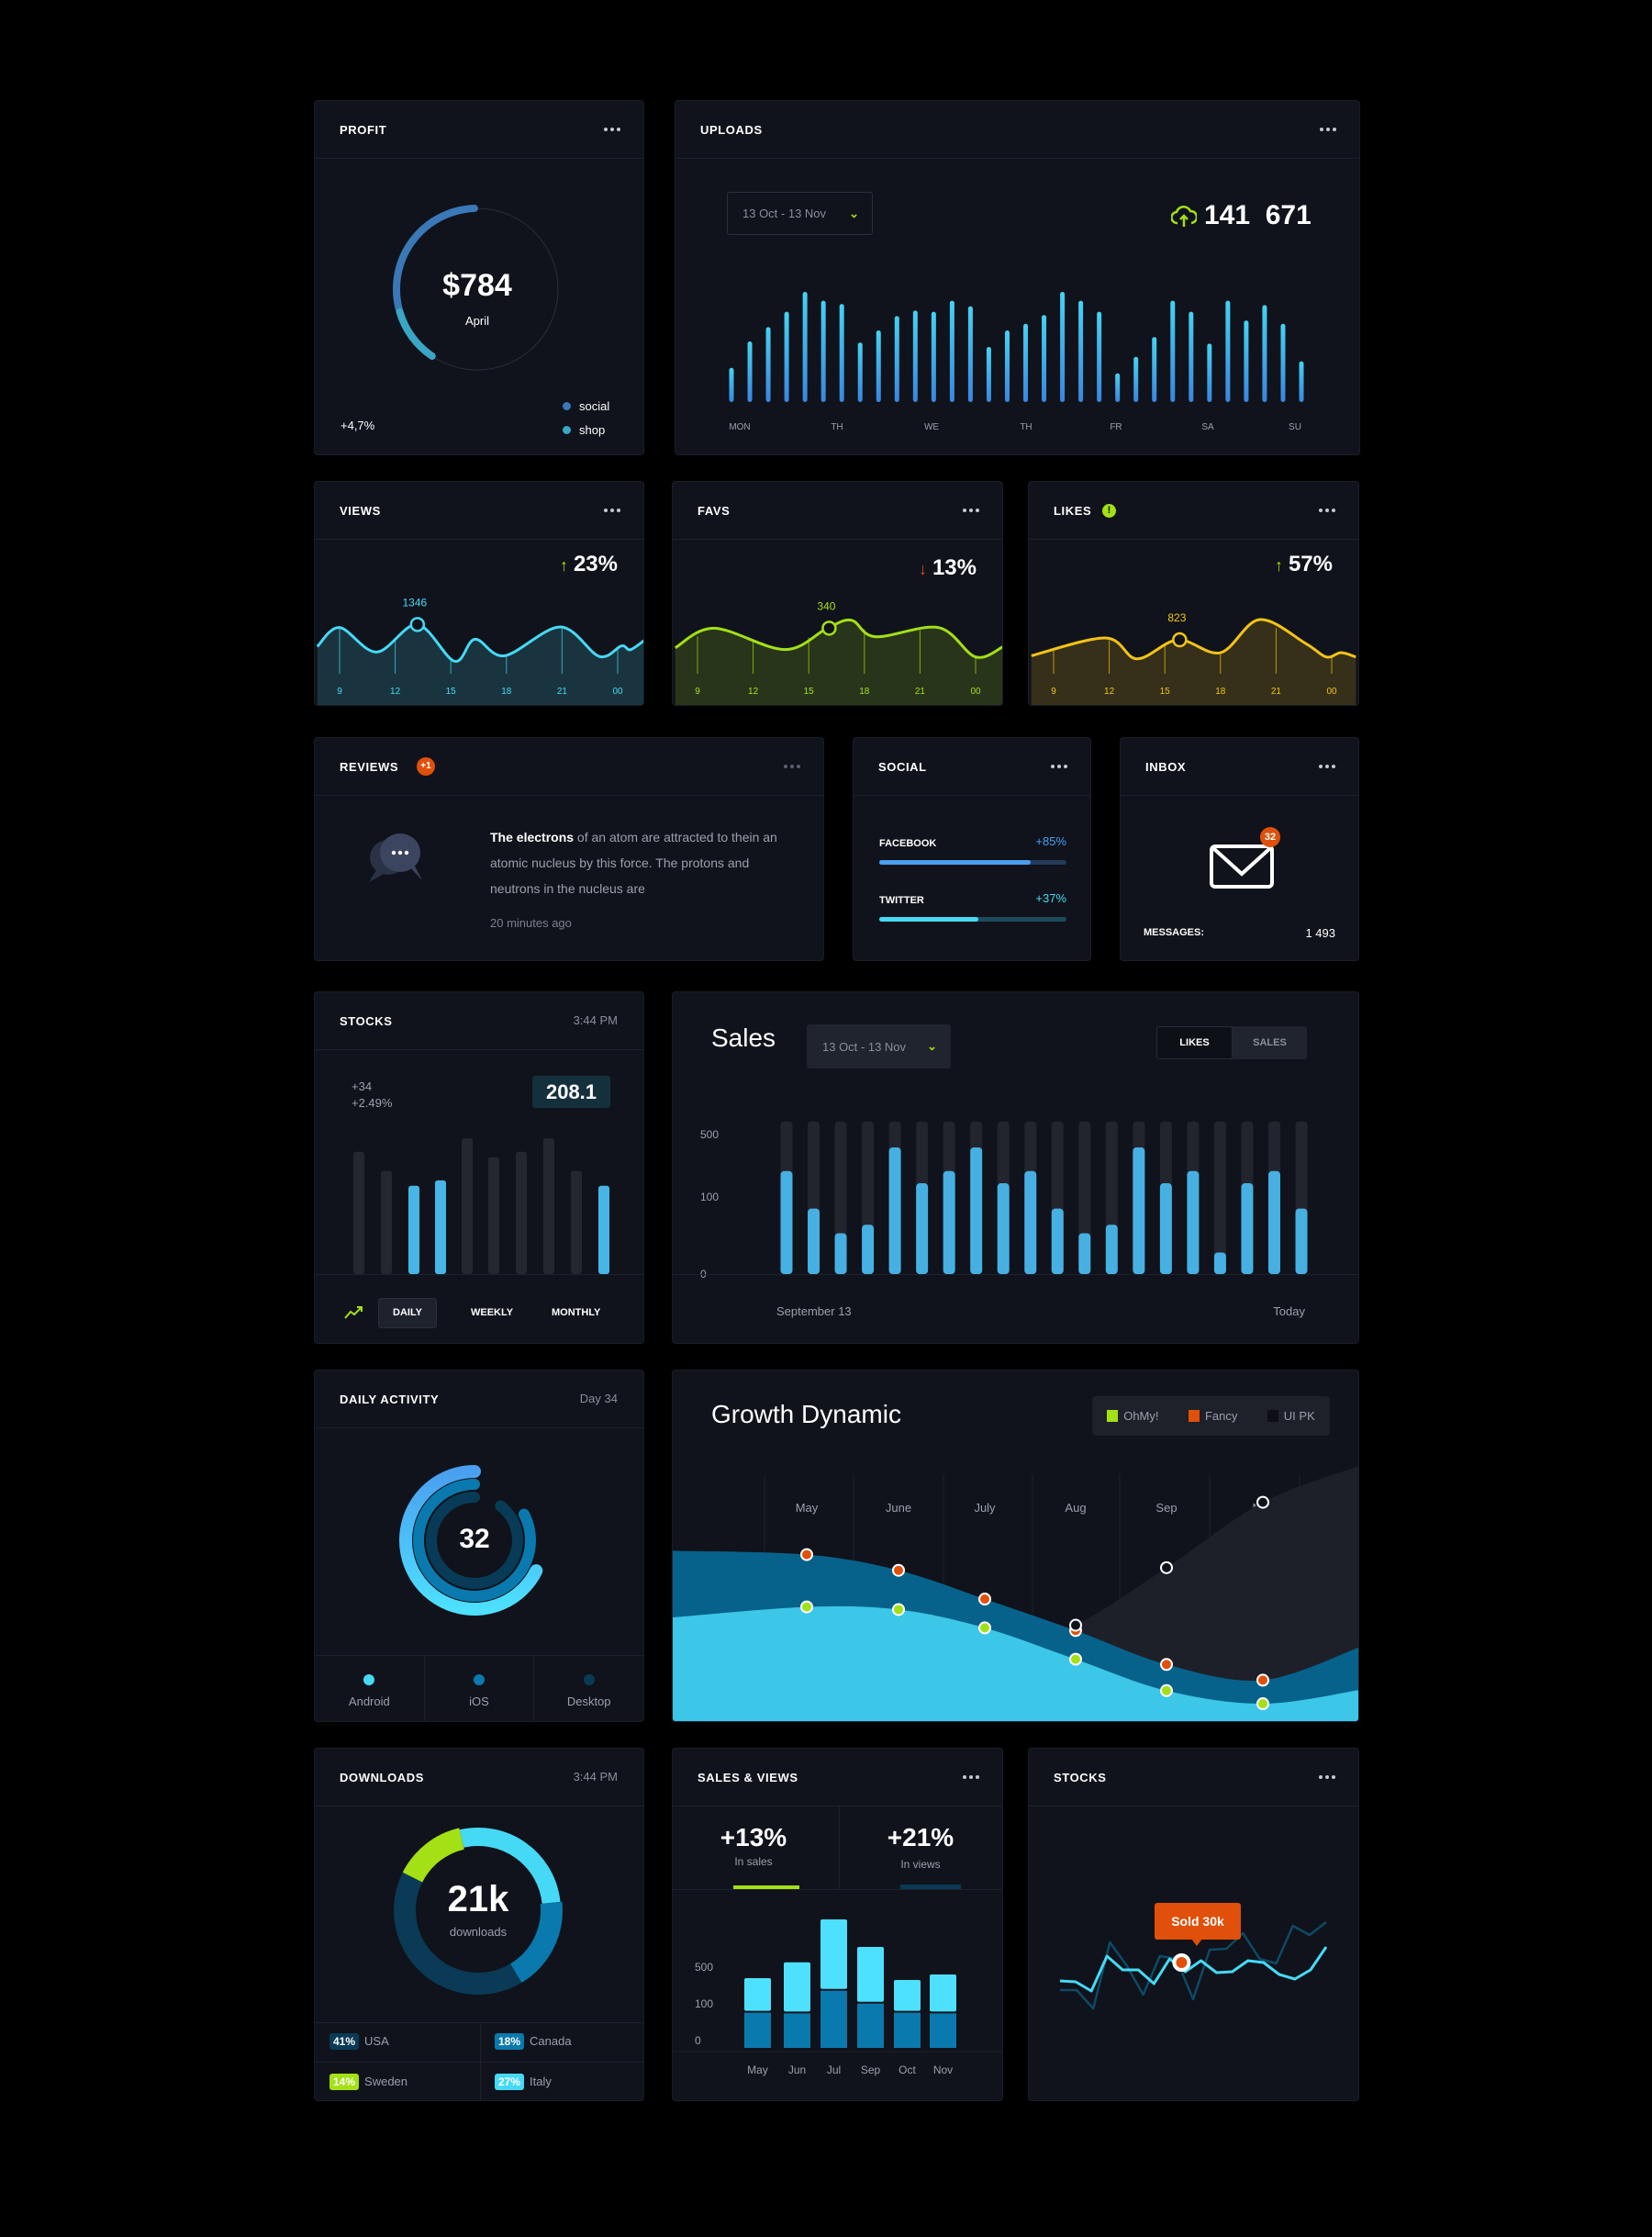  I want to click on trending-up-icon, so click(353, 1312).